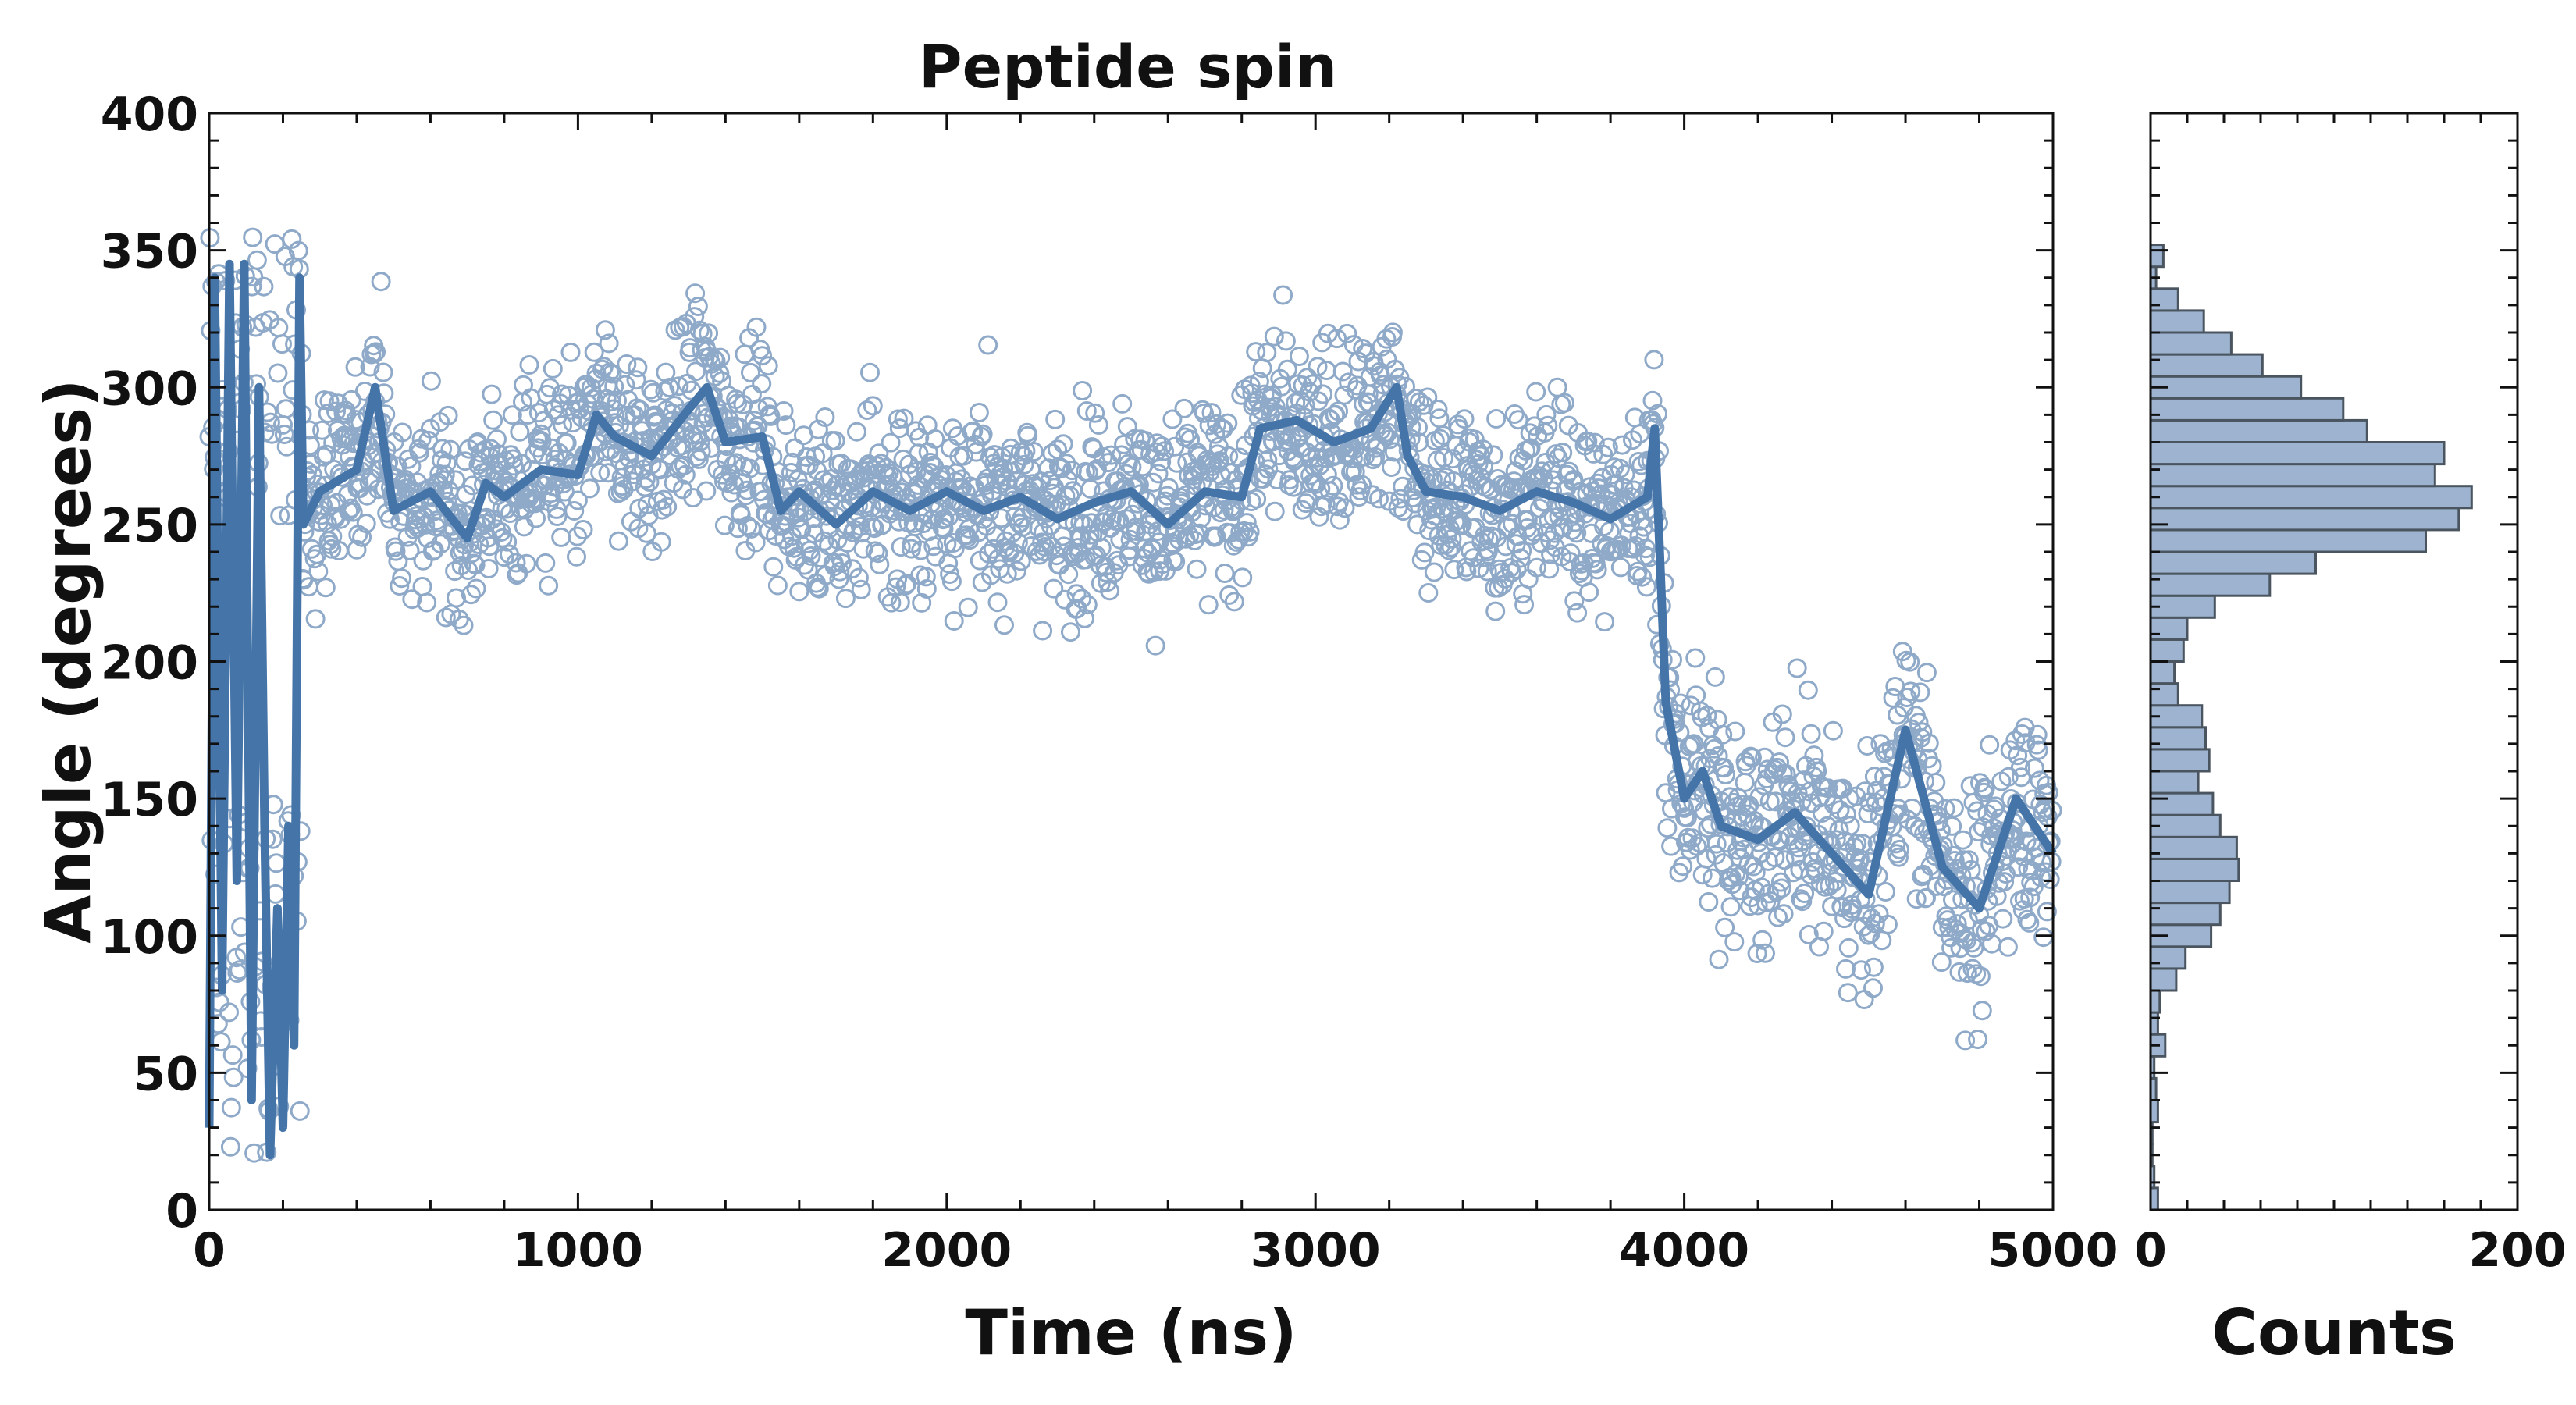 Image resolution: width=2576 pixels, height=1405 pixels. I want to click on y-tick-label: 300, so click(149, 389).